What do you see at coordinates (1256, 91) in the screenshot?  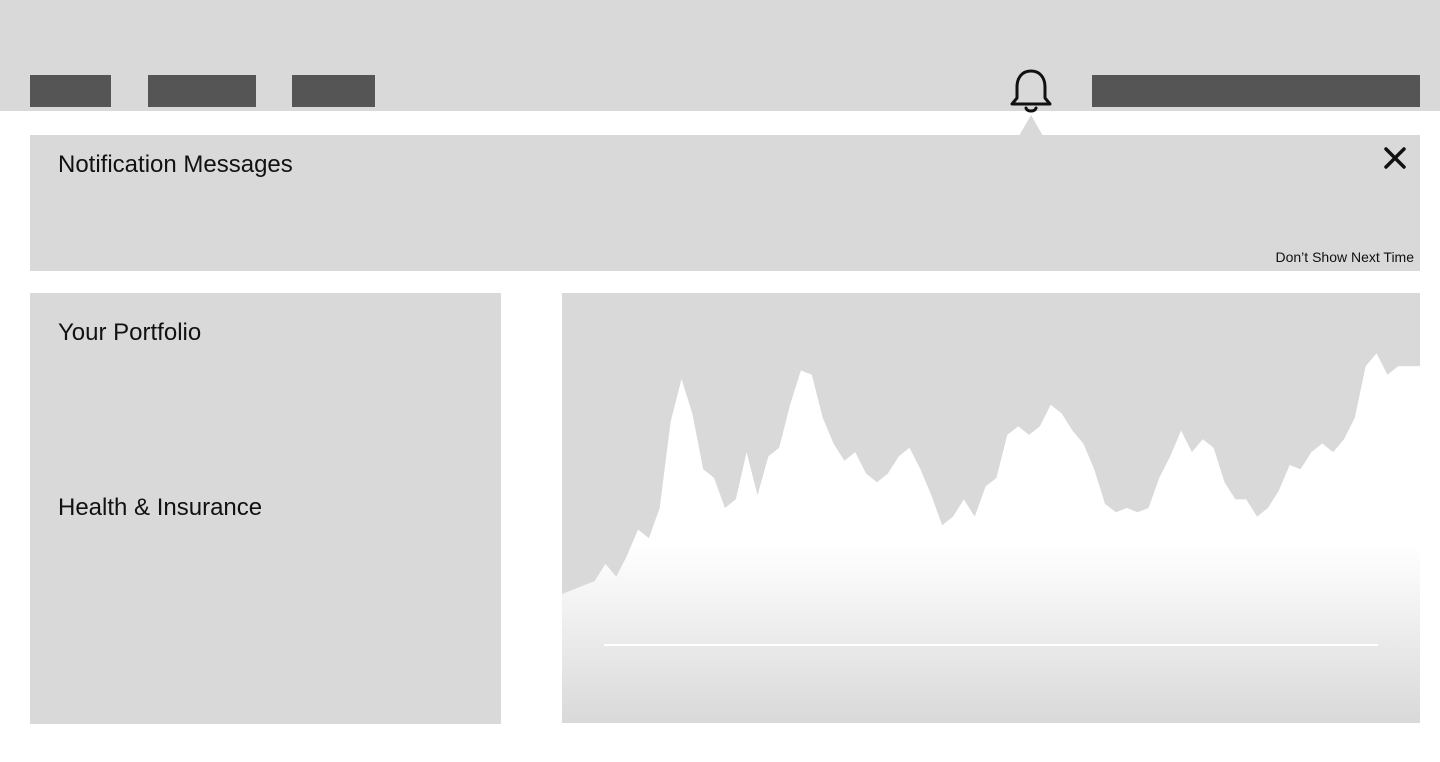 I see `search-input` at bounding box center [1256, 91].